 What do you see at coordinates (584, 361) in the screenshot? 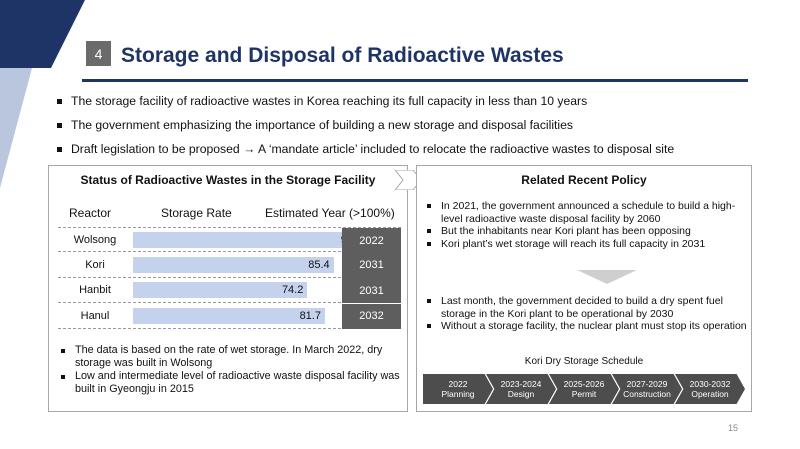
I see `schedule-title: Kori Dry Storage Schedule` at bounding box center [584, 361].